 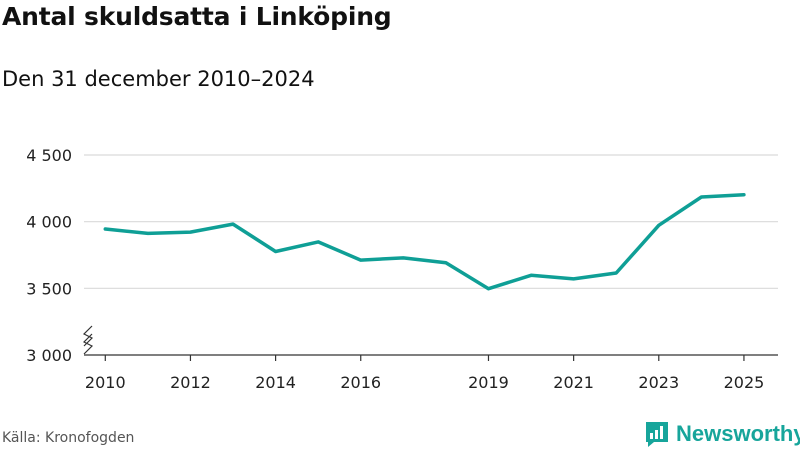 I want to click on brand: Newsworthy, so click(x=722, y=434).